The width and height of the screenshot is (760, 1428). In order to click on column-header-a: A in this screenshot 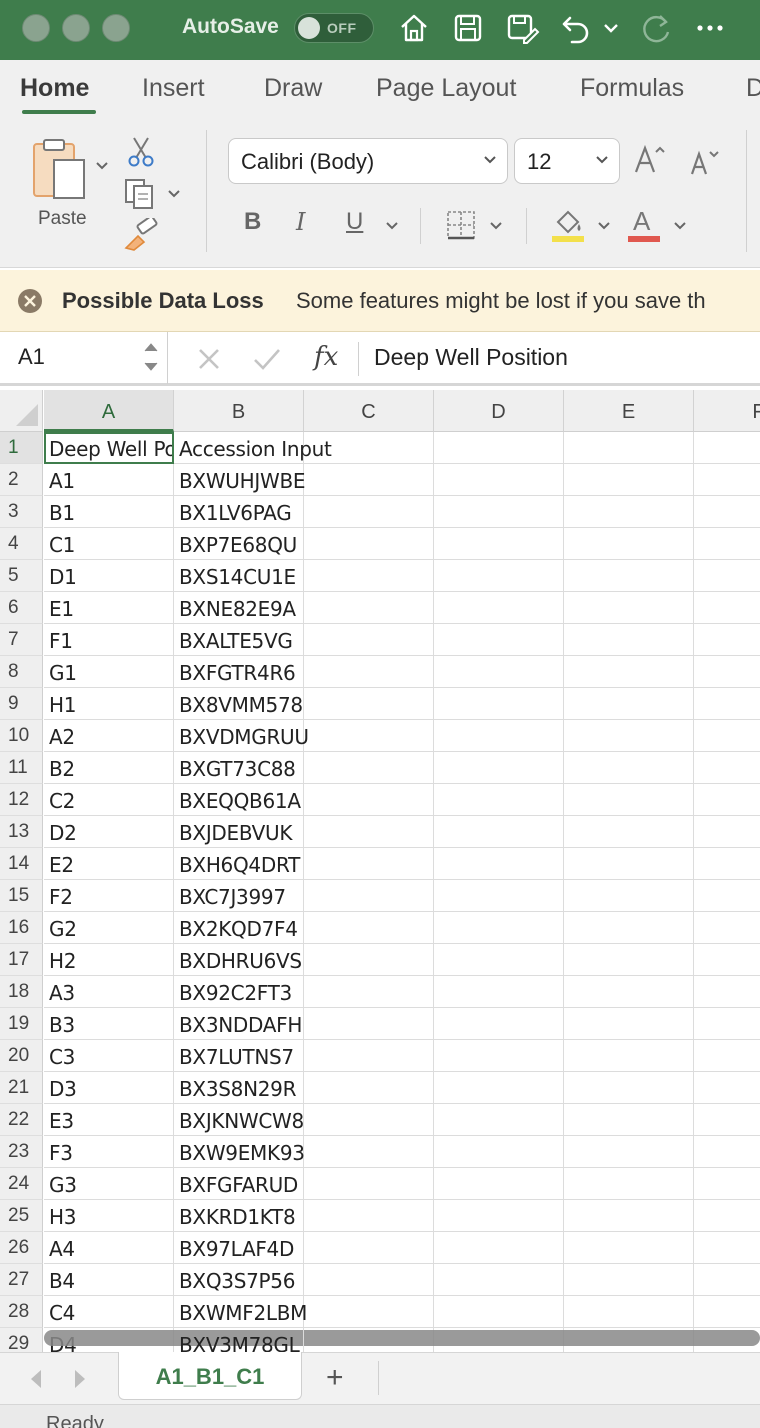, I will do `click(109, 411)`.